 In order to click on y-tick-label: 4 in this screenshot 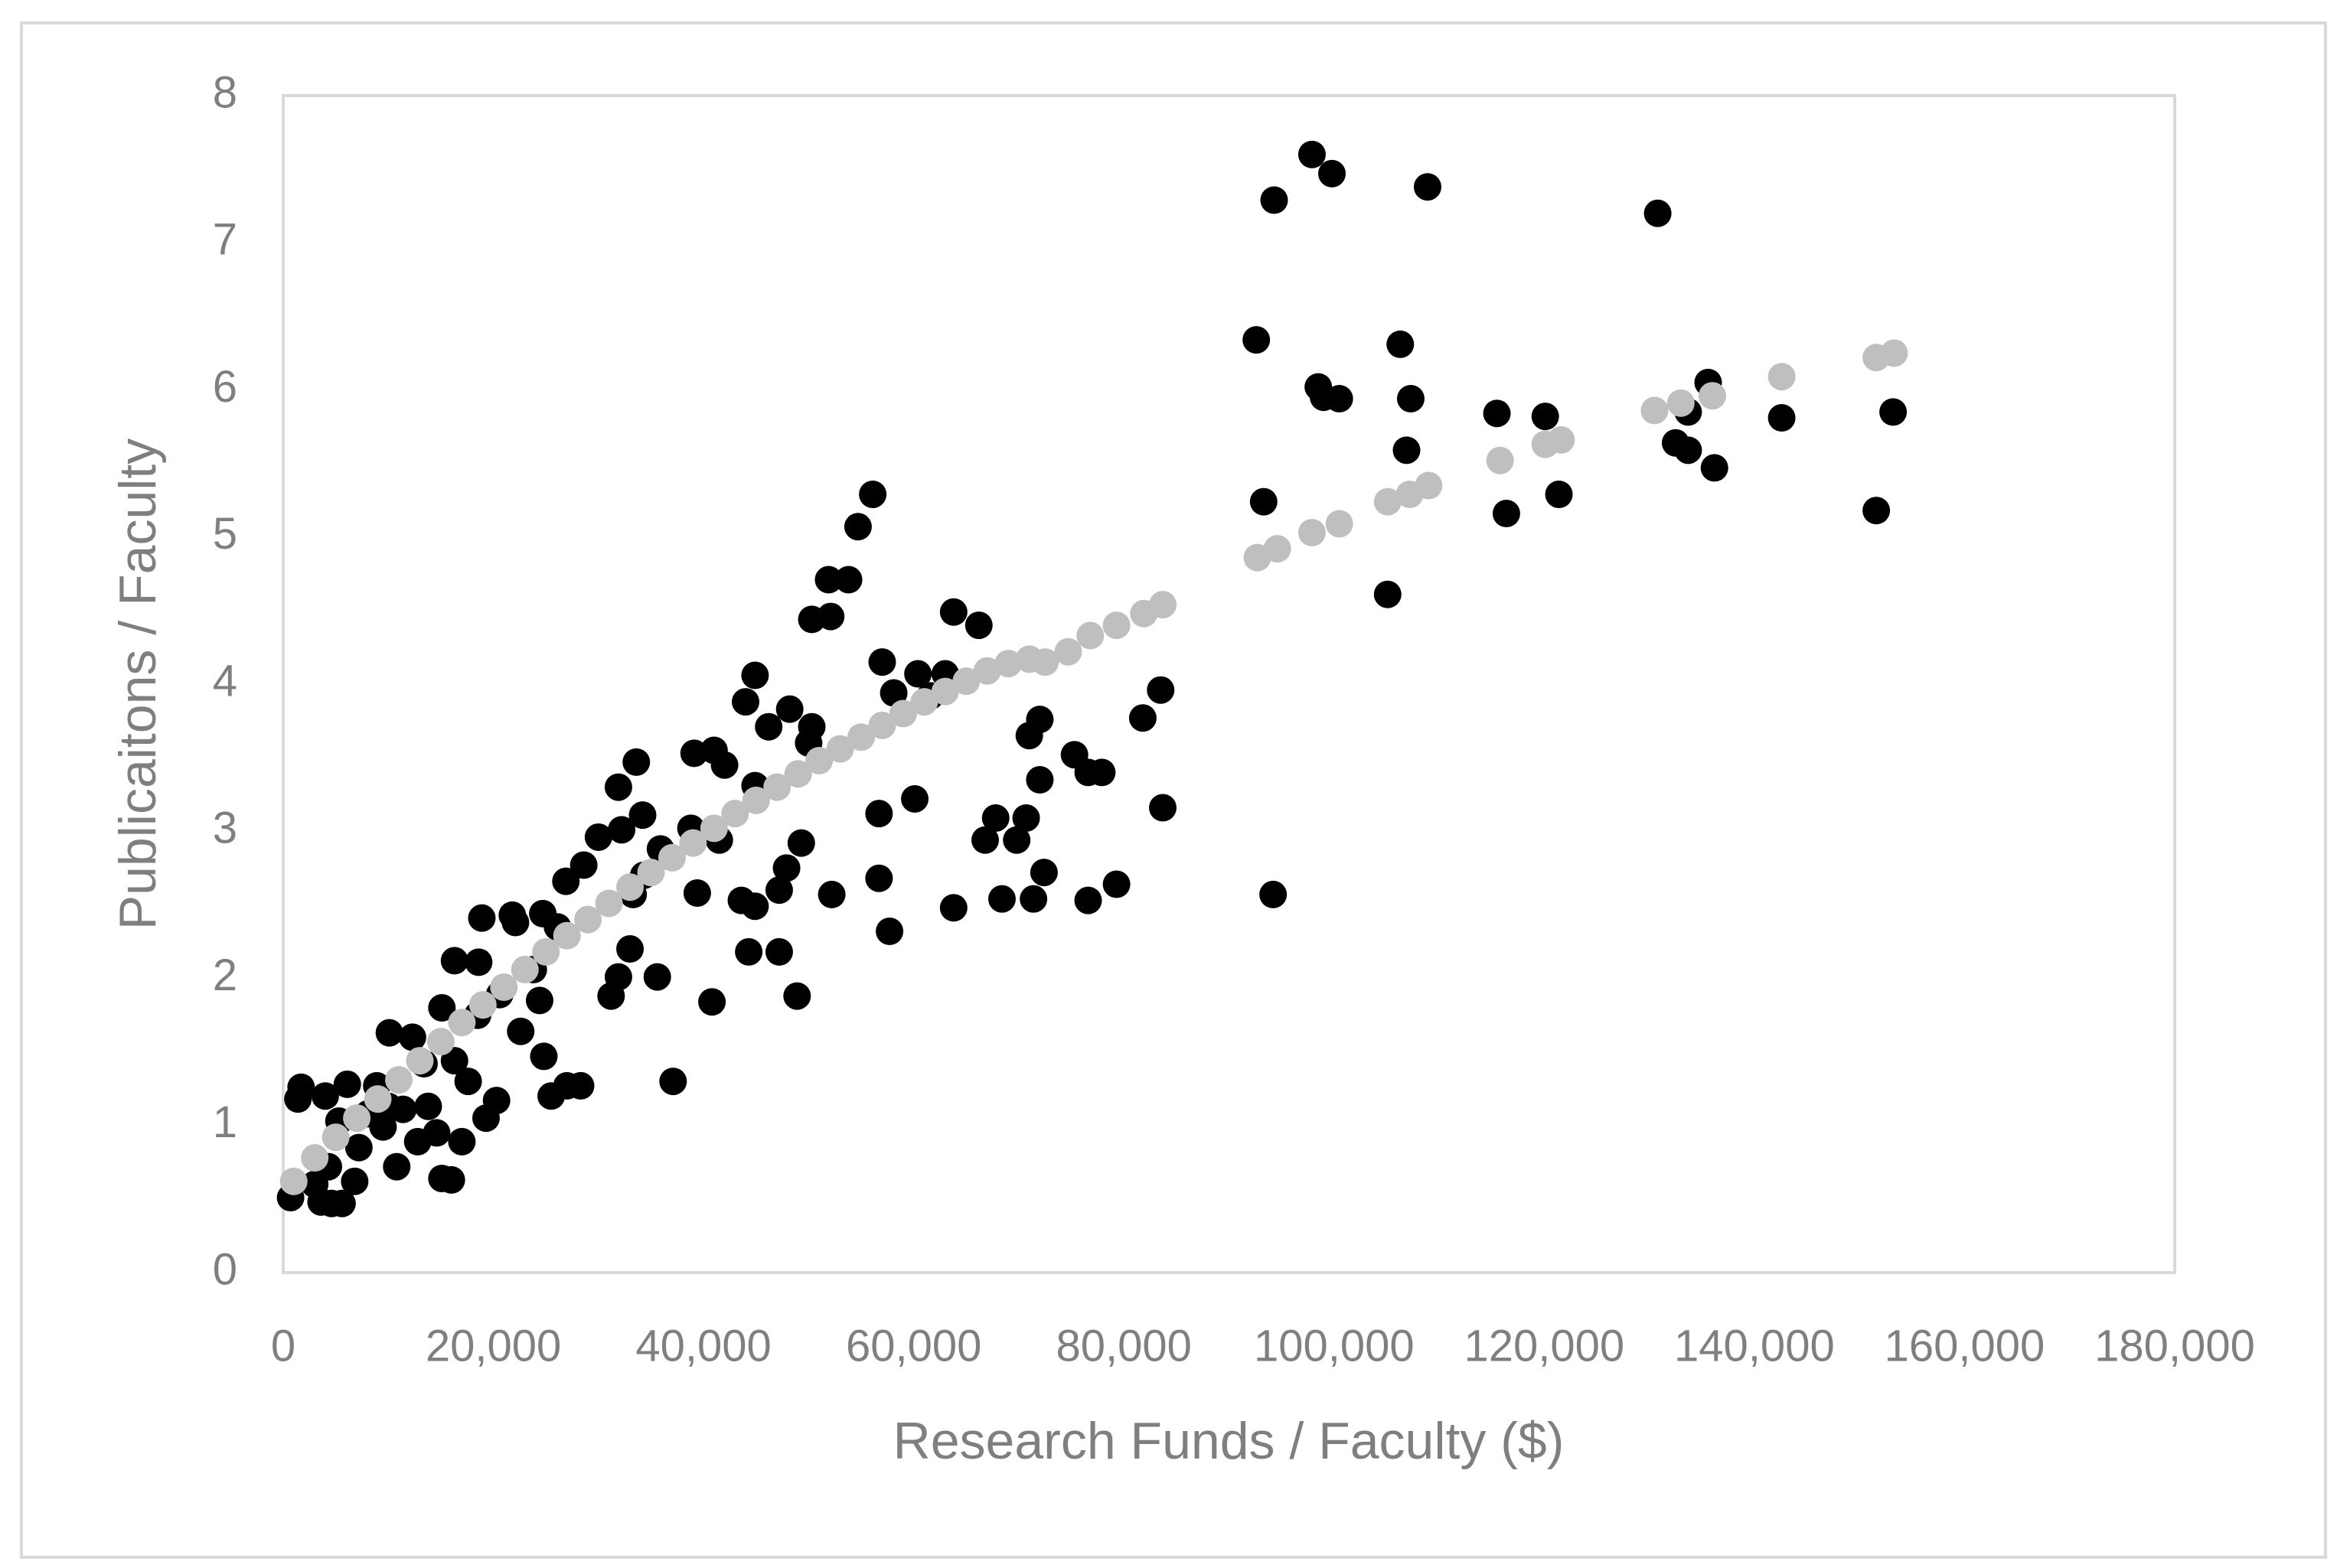, I will do `click(225, 681)`.